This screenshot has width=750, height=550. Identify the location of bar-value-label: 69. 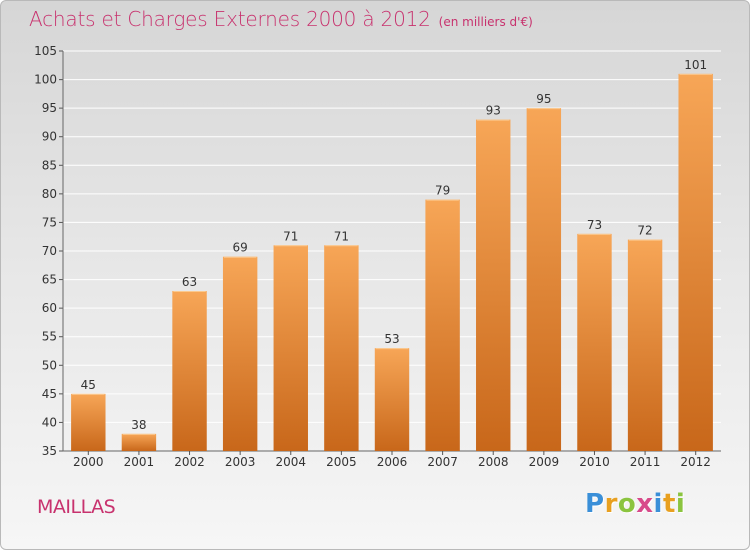
(240, 248).